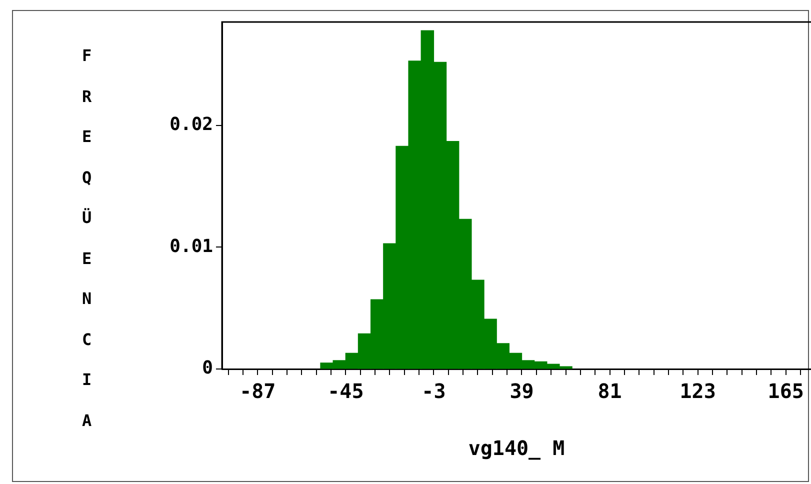 This screenshot has height=484, width=811. What do you see at coordinates (207, 368) in the screenshot?
I see `y-tick-label: 0` at bounding box center [207, 368].